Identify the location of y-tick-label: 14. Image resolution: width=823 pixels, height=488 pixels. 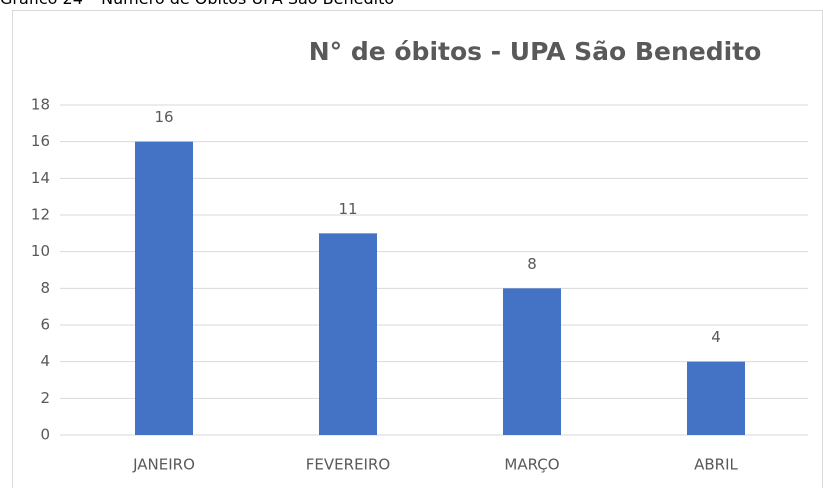
(40, 178).